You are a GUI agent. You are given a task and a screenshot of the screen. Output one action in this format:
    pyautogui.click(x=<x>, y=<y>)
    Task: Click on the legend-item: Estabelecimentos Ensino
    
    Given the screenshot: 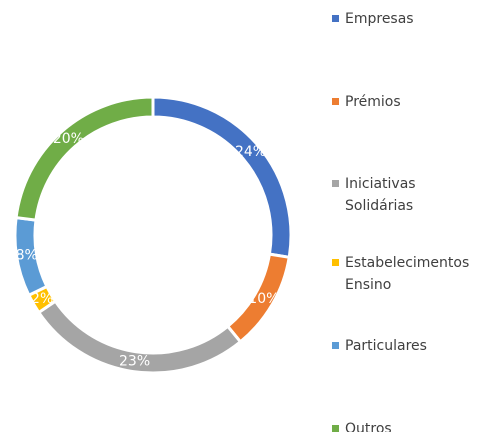 What is the action you would take?
    pyautogui.click(x=404, y=274)
    